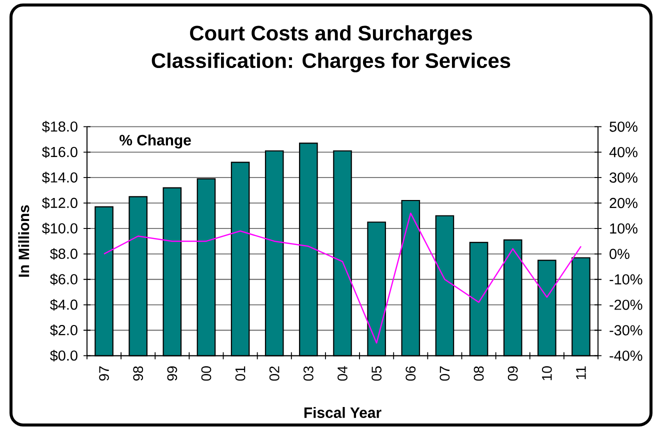  I want to click on x-tick-label: 01, so click(240, 373).